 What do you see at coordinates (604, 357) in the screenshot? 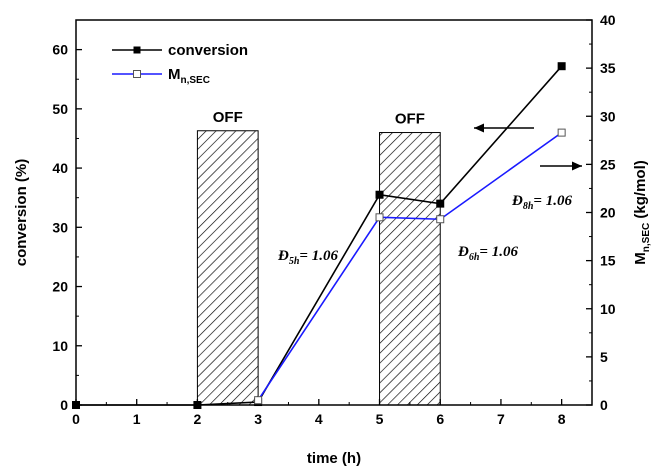
I see `y2-tick-label-5: 5` at bounding box center [604, 357].